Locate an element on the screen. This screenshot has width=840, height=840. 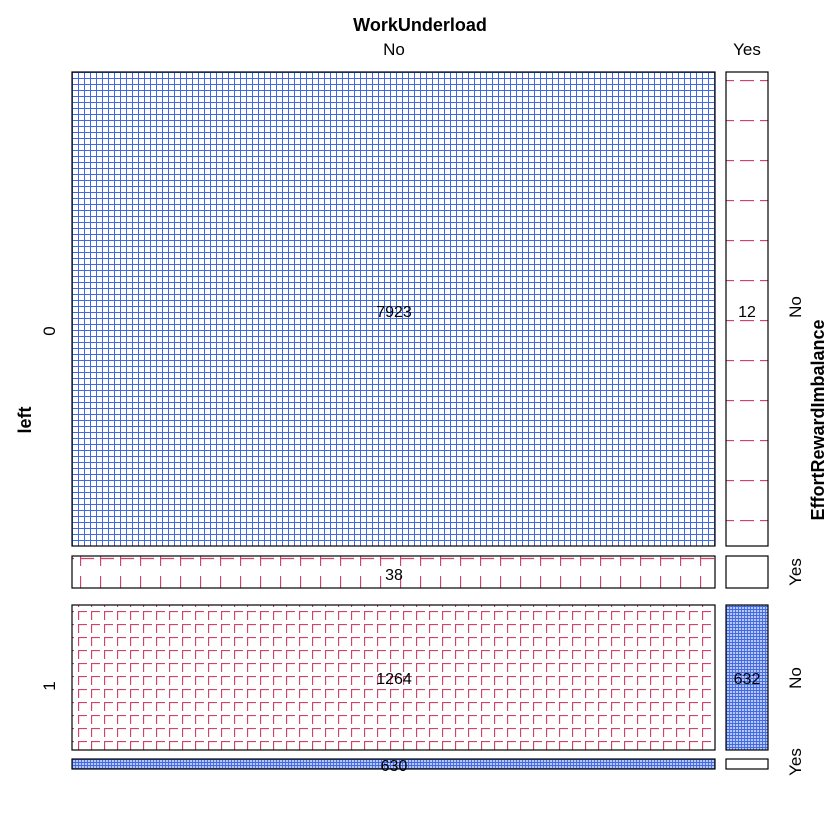
tile-count-label-left-0-eri-no-wu-no: 7923 is located at coordinates (394, 312).